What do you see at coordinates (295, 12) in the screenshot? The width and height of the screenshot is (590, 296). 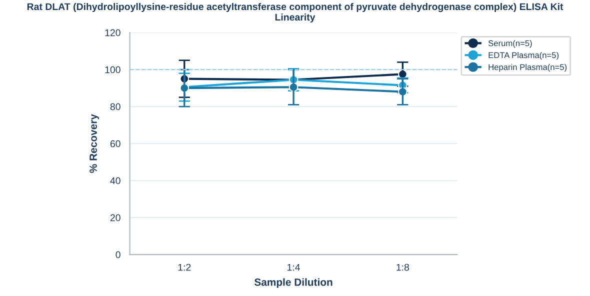 I see `chart-title: Rat DLAT (Dihydrolipoyllysine-residue acetyltransferase component of pyruvate dehydrogenase complex) ELISA Kit Linearity` at bounding box center [295, 12].